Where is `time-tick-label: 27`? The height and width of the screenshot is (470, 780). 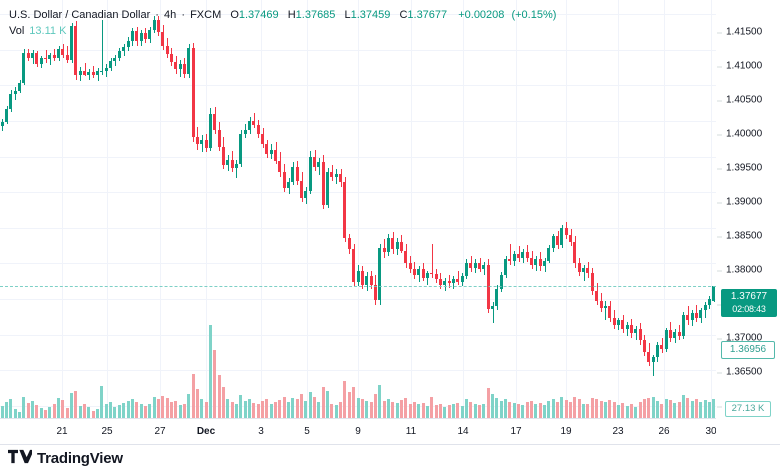 time-tick-label: 27 is located at coordinates (160, 431).